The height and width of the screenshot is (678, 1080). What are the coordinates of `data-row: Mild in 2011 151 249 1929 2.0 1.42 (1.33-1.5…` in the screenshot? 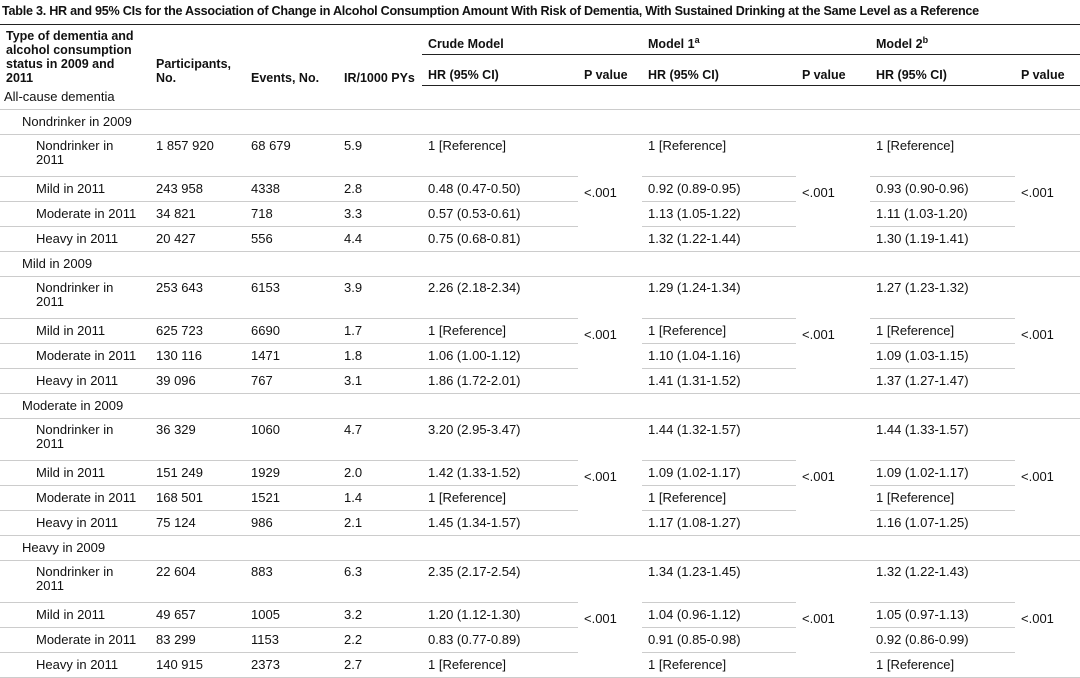 It's located at (540, 473).